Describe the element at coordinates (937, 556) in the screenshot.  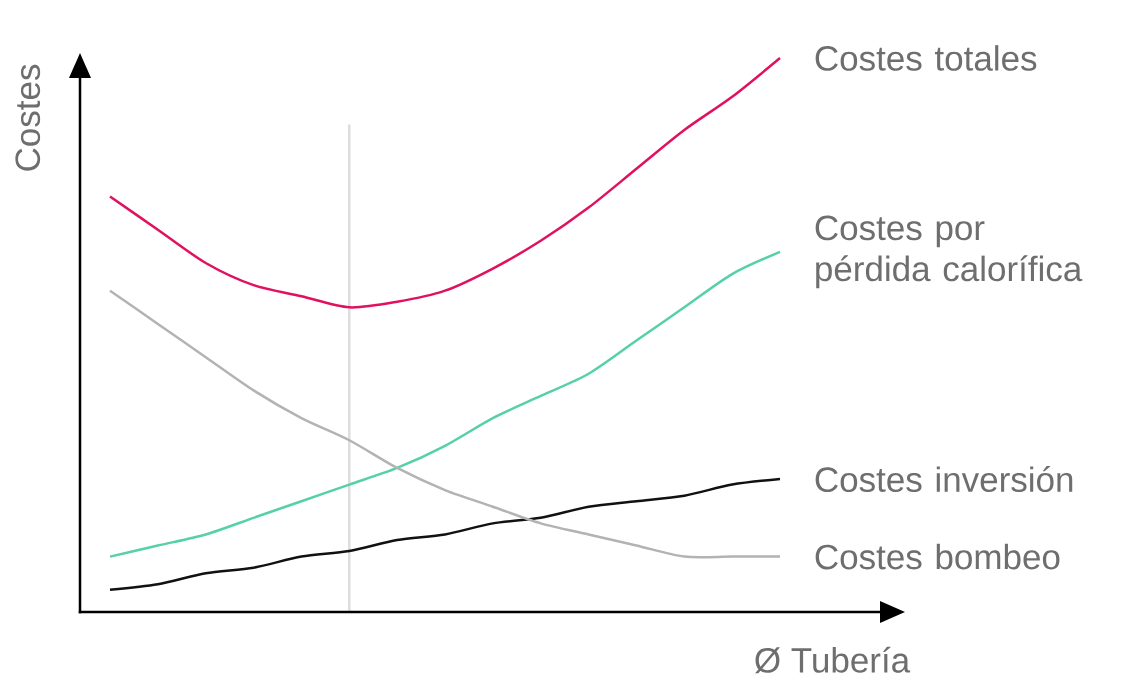
I see `series-label: Costes bombeo` at that location.